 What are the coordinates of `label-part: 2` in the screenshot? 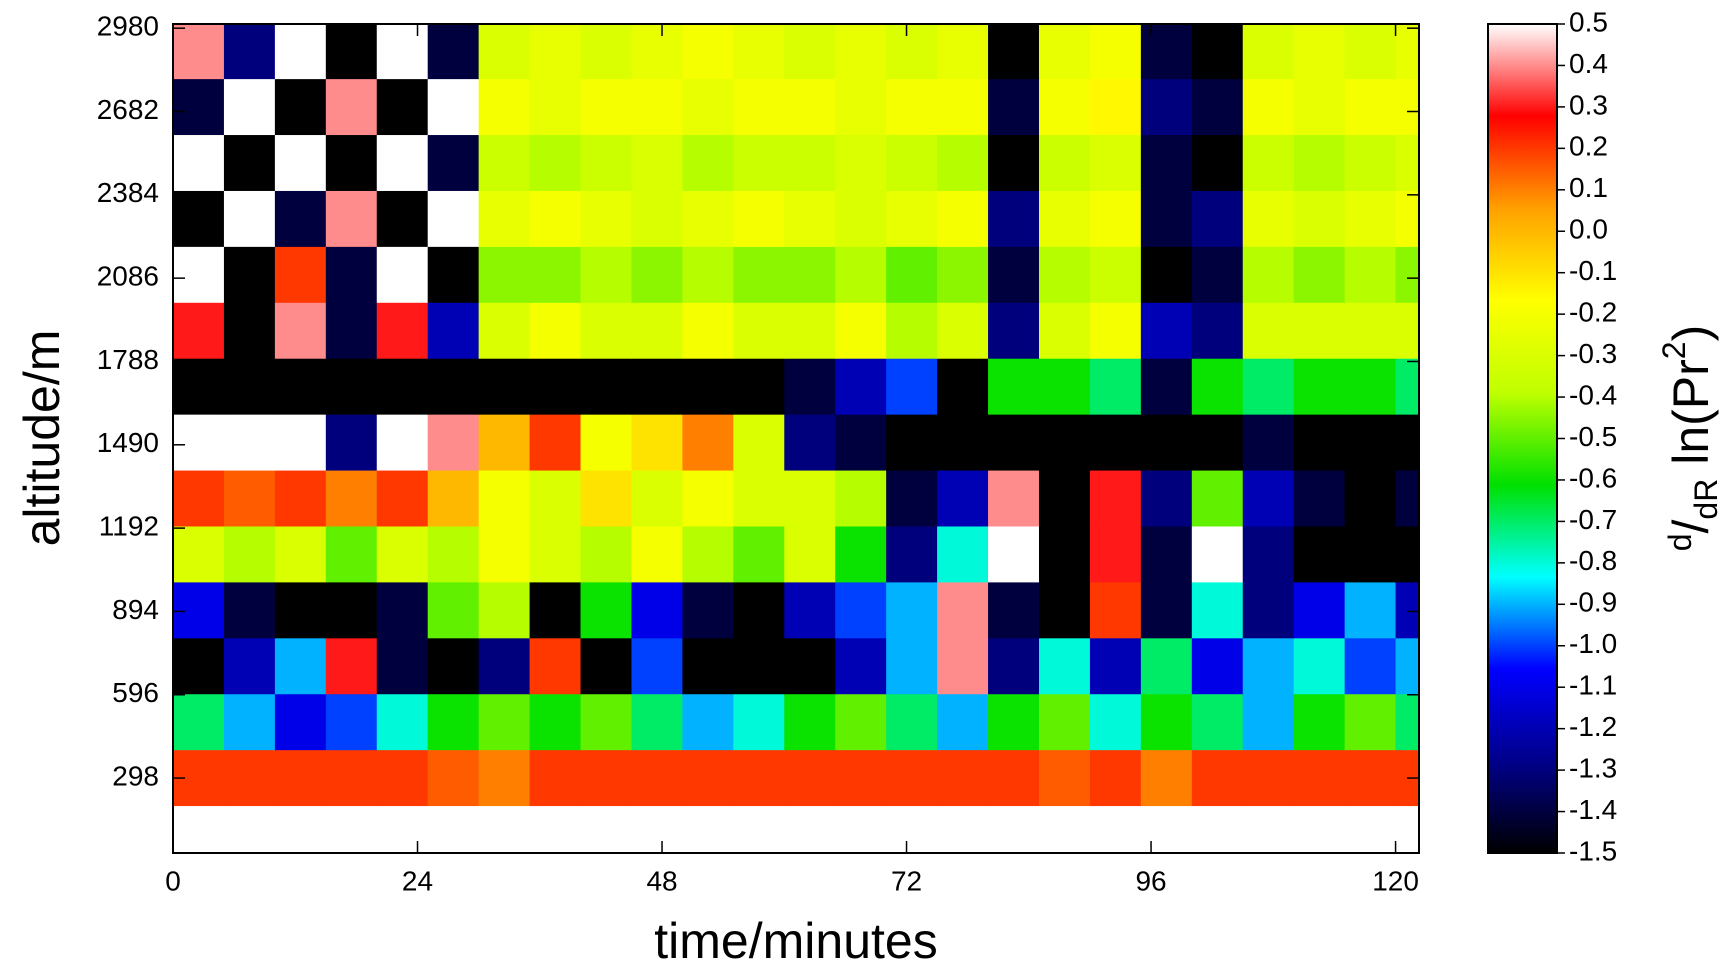 It's located at (1674, 350).